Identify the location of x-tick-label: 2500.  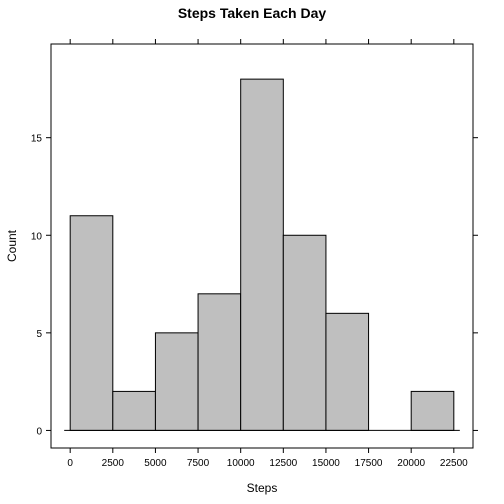
(113, 463).